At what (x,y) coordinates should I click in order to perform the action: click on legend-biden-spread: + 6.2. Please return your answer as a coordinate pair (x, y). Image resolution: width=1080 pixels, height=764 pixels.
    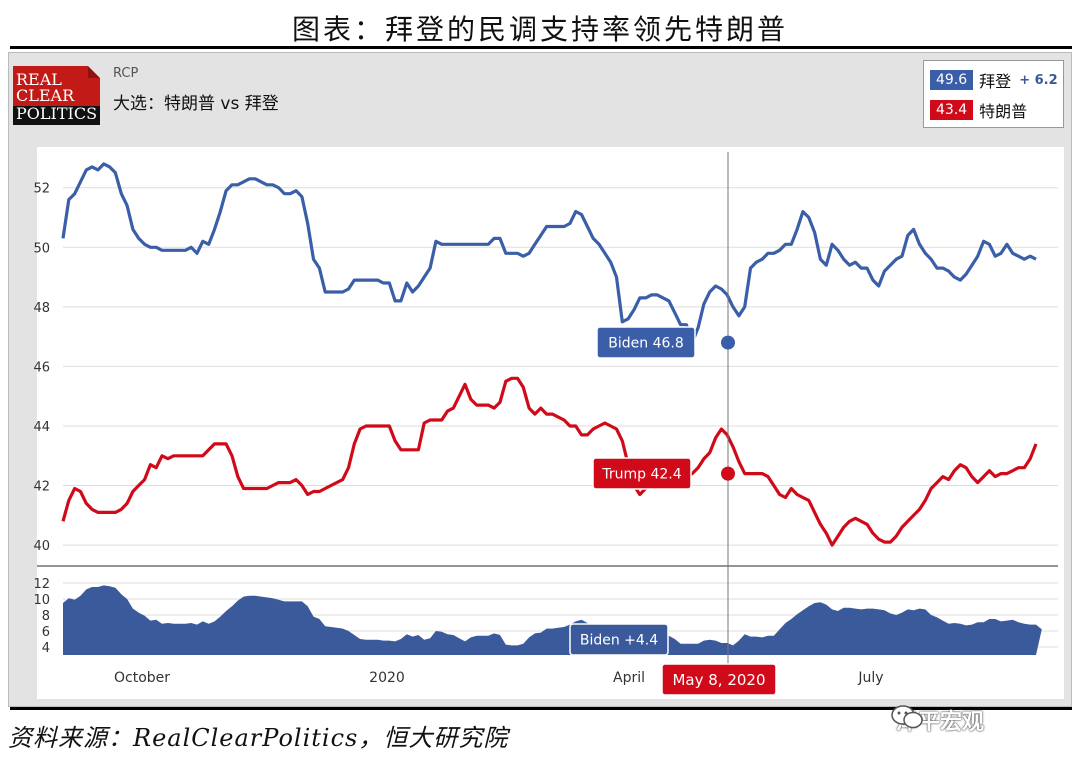
    Looking at the image, I should click on (1038, 80).